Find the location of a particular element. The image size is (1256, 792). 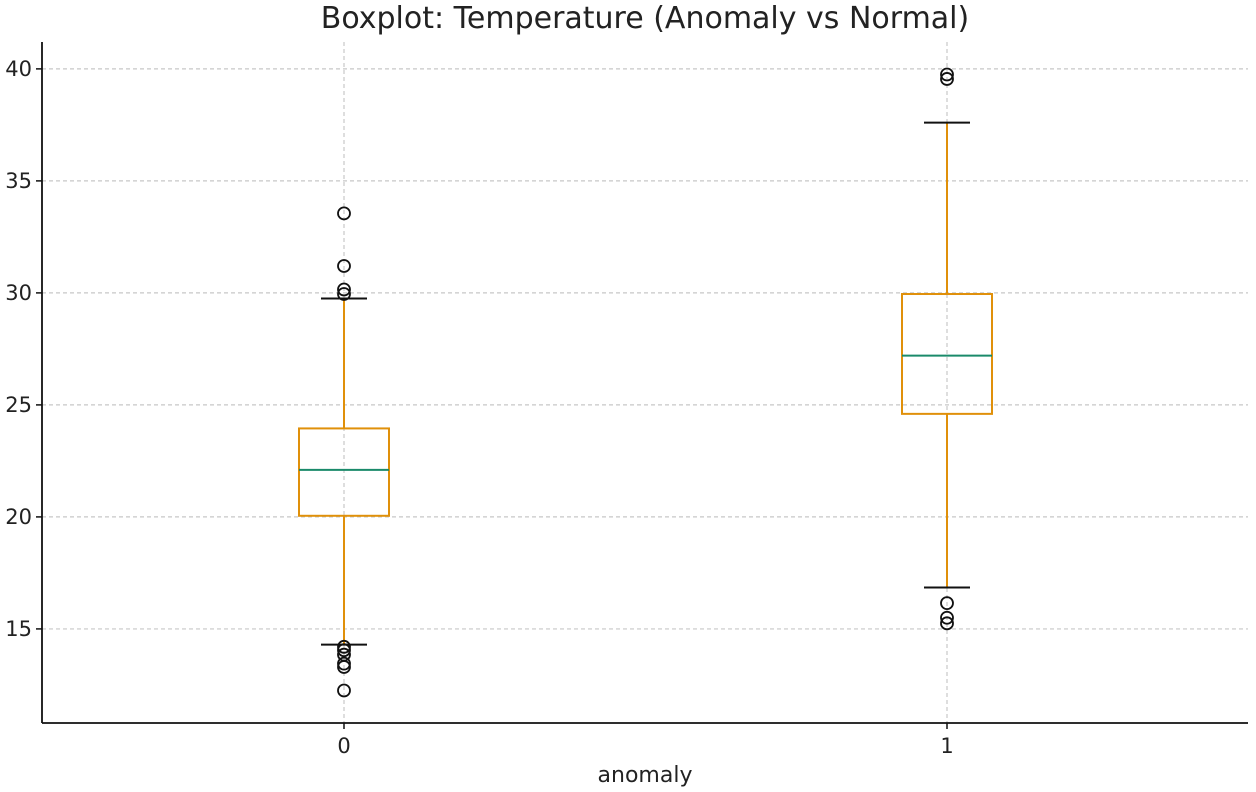

y-tick-label: 25 is located at coordinates (18, 405).